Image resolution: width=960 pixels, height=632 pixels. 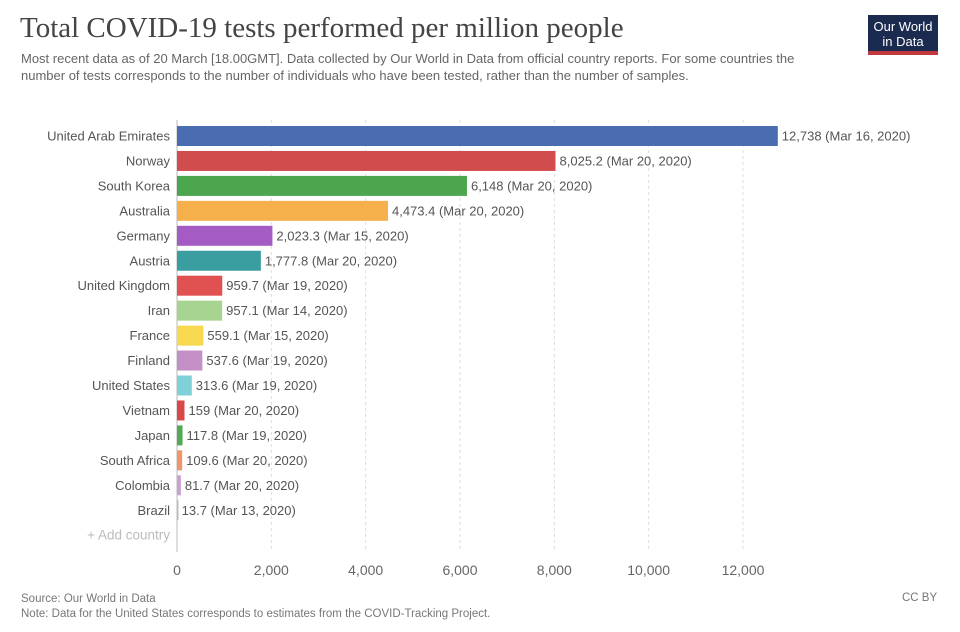 What do you see at coordinates (131, 385) in the screenshot?
I see `category-label: United States` at bounding box center [131, 385].